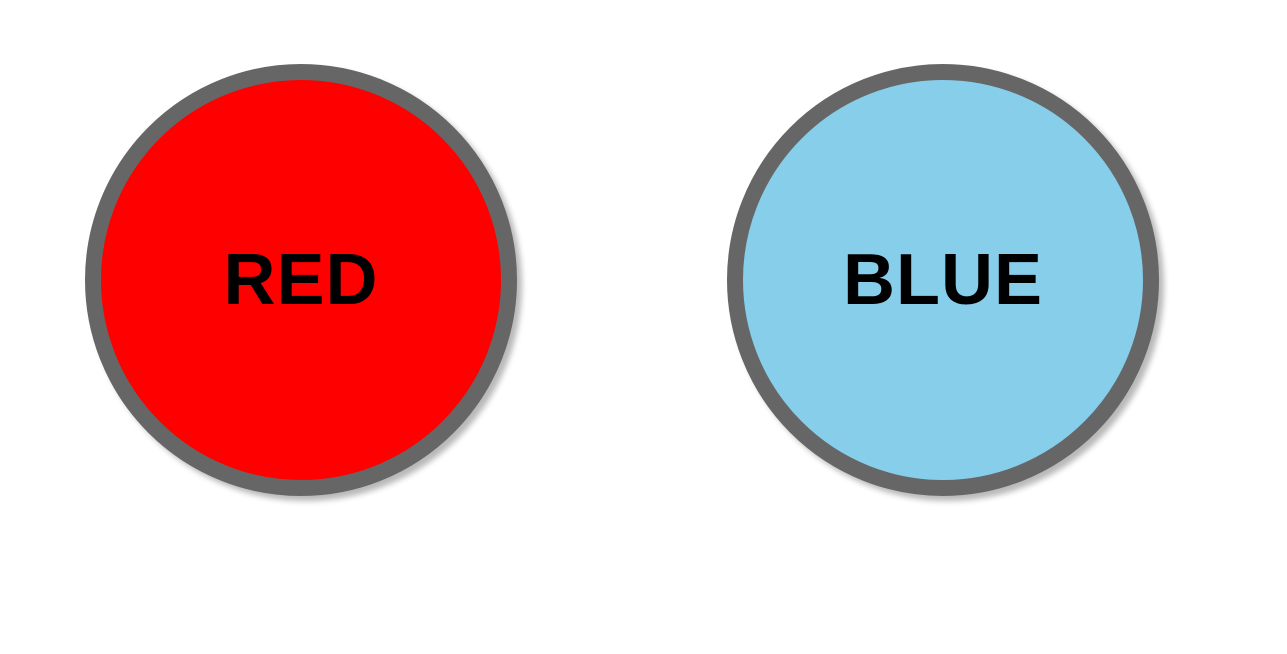 The height and width of the screenshot is (654, 1287). I want to click on red-button-label: RED, so click(301, 280).